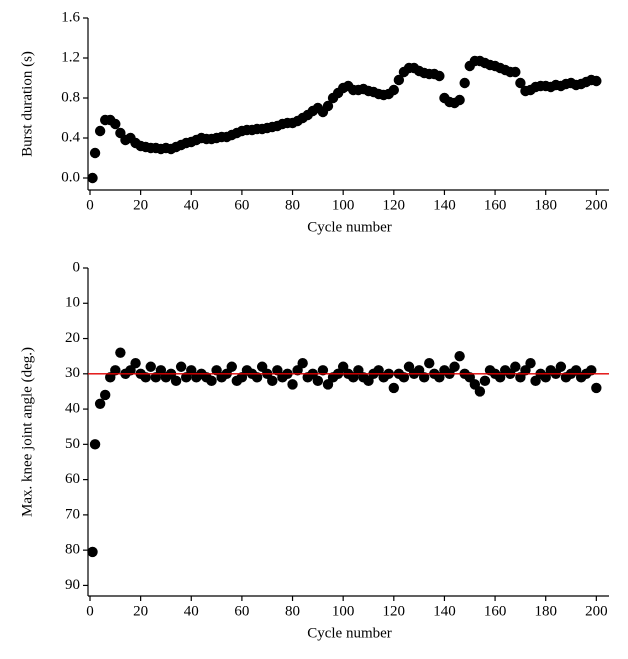 The width and height of the screenshot is (628, 659). What do you see at coordinates (72, 409) in the screenshot?
I see `y-tick-label: 40` at bounding box center [72, 409].